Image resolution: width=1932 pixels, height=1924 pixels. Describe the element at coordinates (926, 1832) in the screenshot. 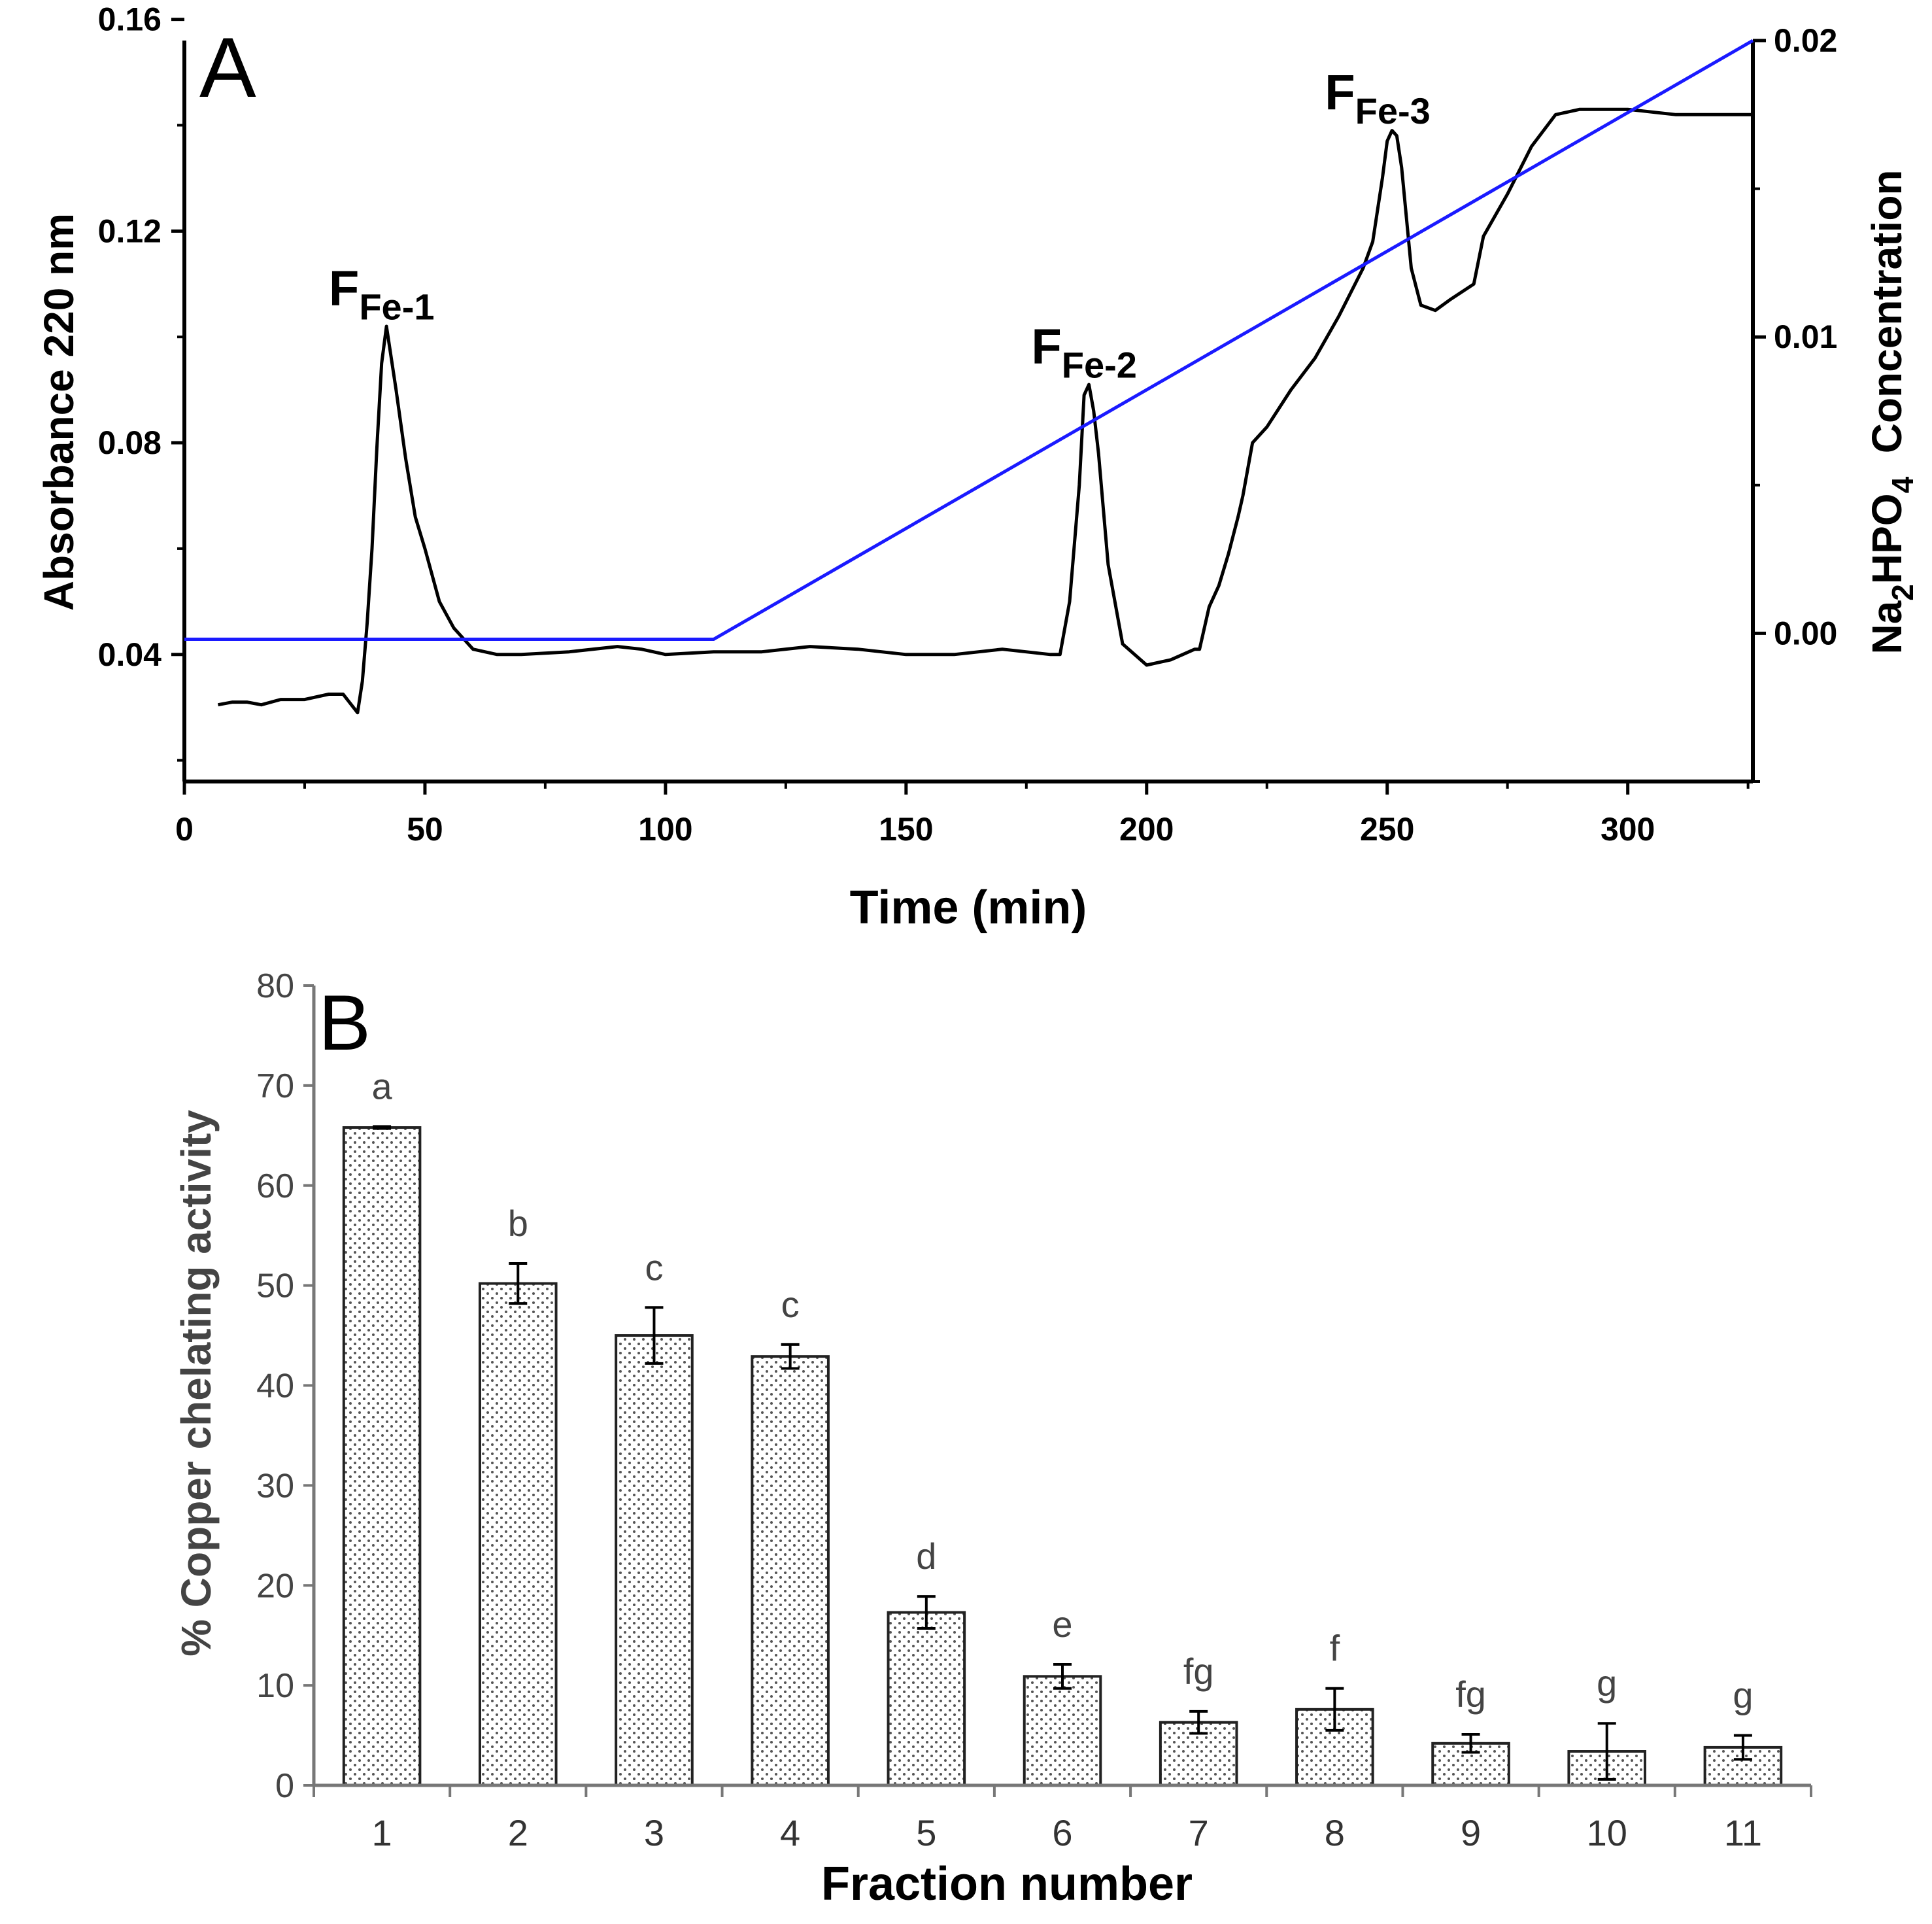

I see `b-x-tick-label: 5` at that location.